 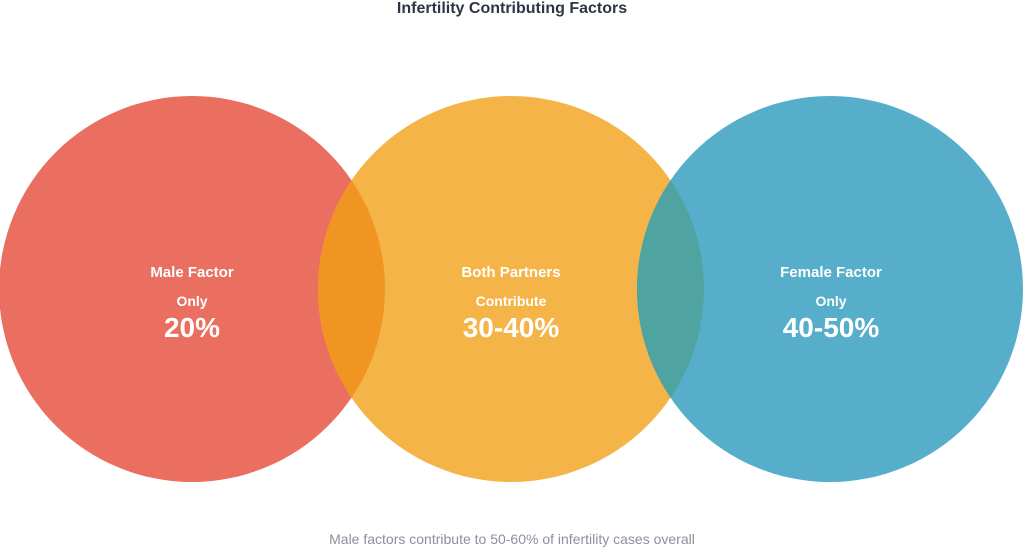 What do you see at coordinates (831, 272) in the screenshot?
I see `female-factor-label: Female Factor` at bounding box center [831, 272].